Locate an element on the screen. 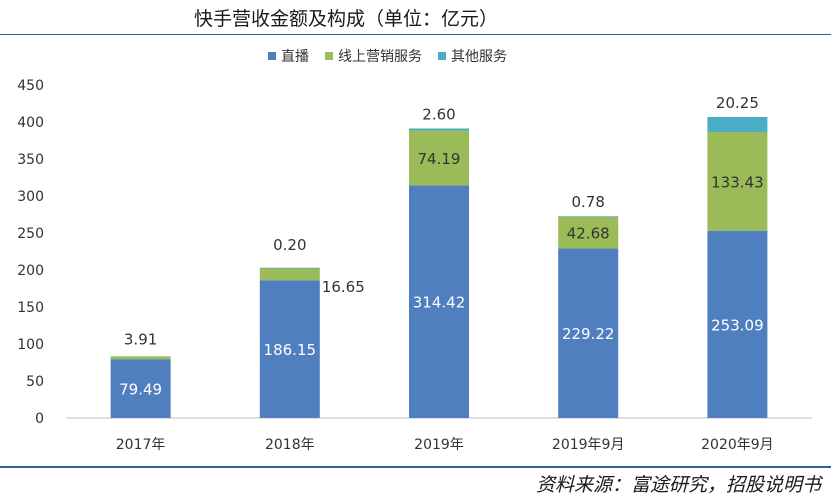  y-tick-label-9: 450 is located at coordinates (30, 86).